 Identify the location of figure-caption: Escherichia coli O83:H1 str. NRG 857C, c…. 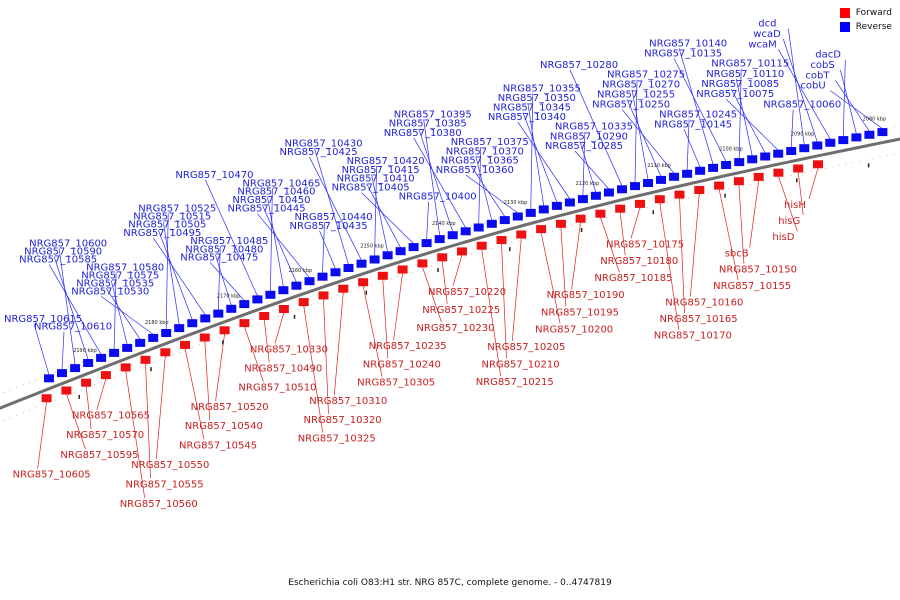
(450, 583).